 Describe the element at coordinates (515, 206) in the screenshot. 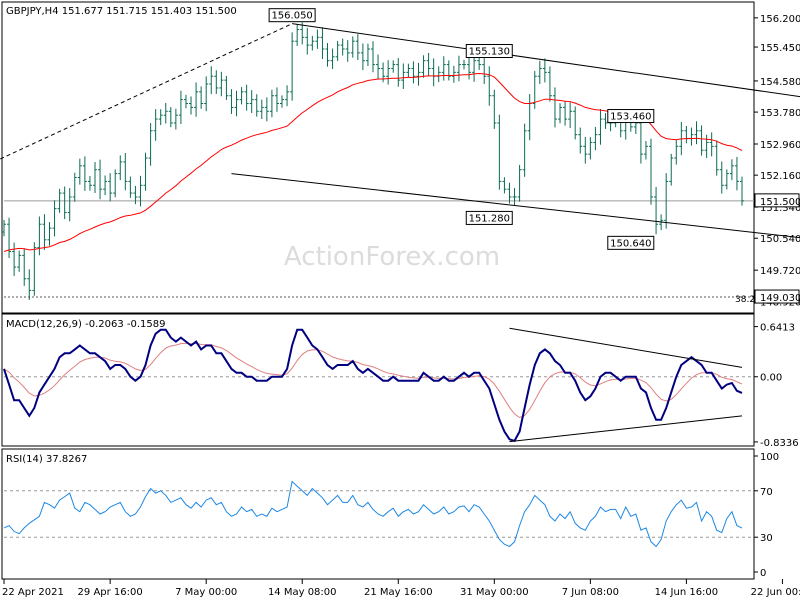

I see `trendline-falling-bottom` at that location.